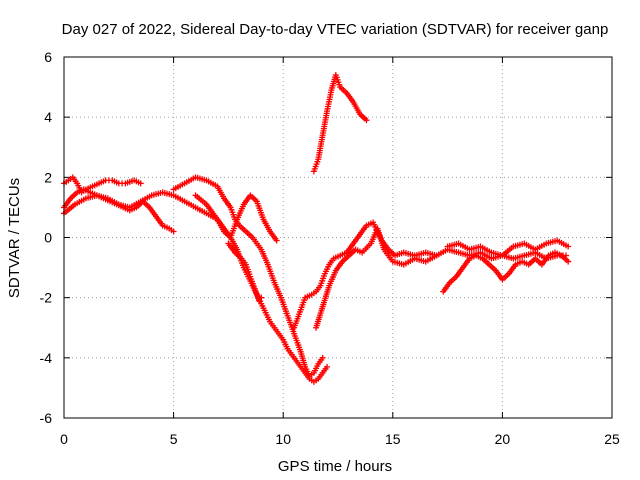 This screenshot has height=480, width=640. Describe the element at coordinates (64, 439) in the screenshot. I see `x-tick-label: 0` at that location.